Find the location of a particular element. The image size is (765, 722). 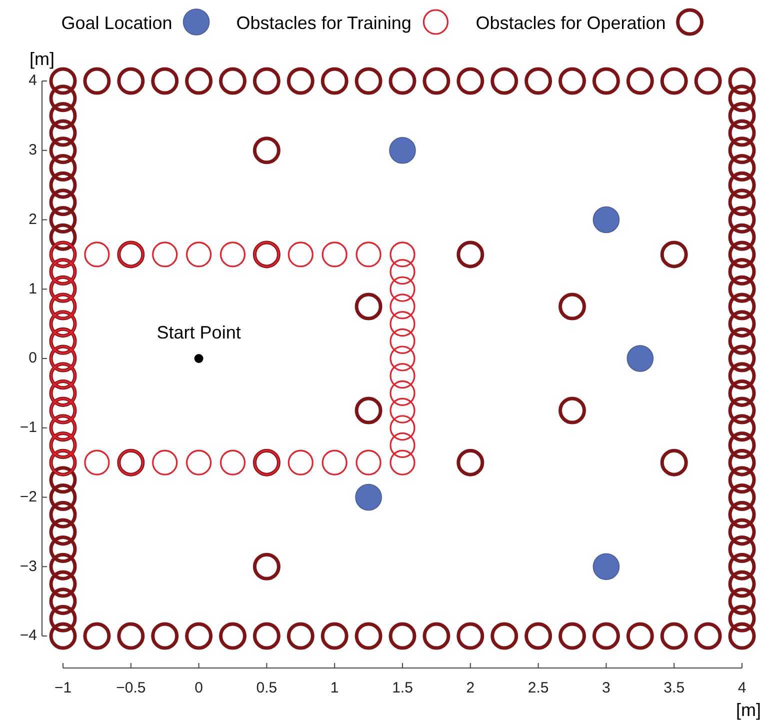

y-tick-label: 2 is located at coordinates (32, 219).